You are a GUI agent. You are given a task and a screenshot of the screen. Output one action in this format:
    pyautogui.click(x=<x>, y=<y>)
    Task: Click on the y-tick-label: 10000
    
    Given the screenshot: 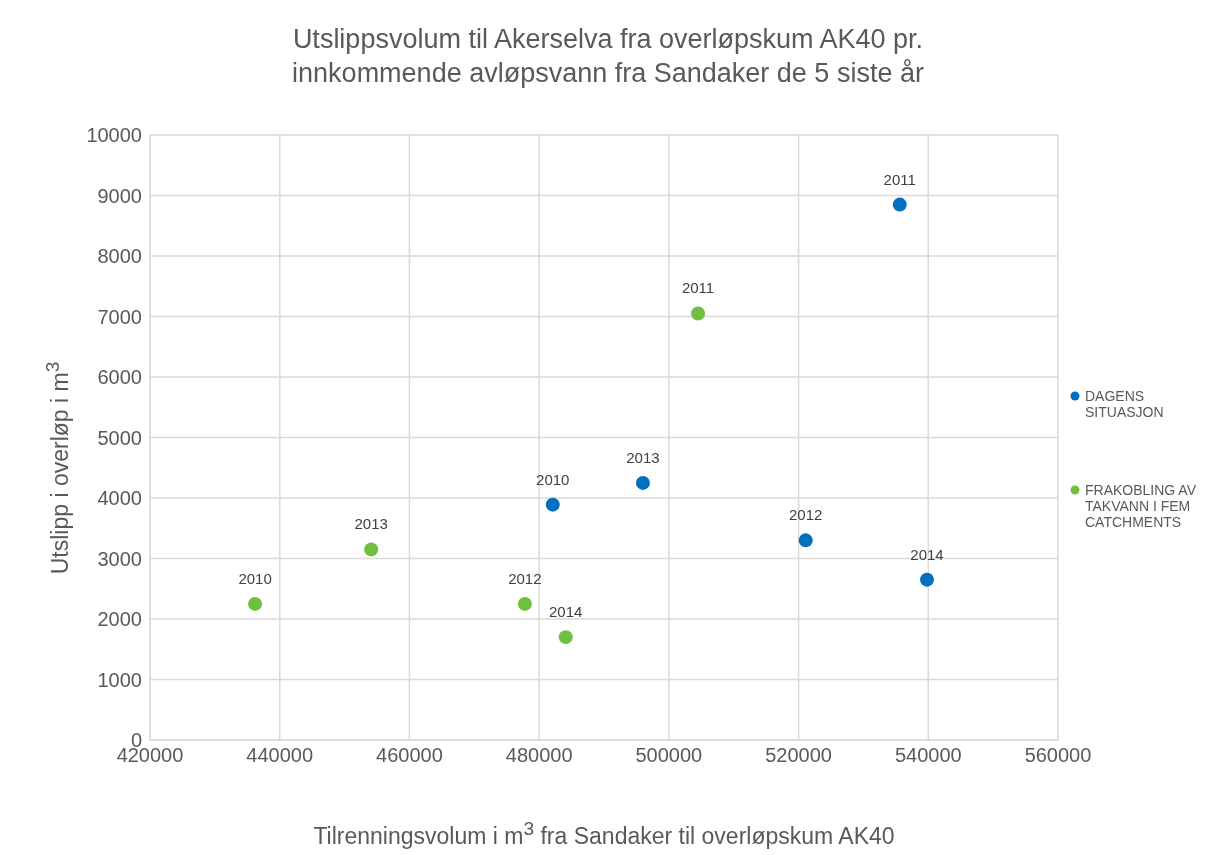 What is the action you would take?
    pyautogui.click(x=114, y=135)
    